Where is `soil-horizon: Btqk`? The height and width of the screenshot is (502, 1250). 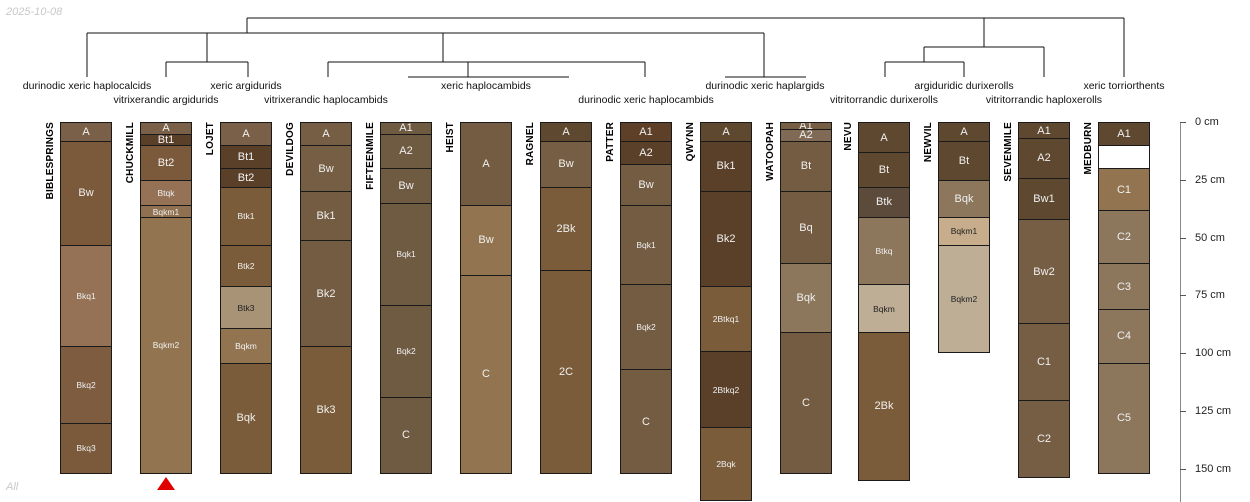 soil-horizon: Btqk is located at coordinates (166, 193).